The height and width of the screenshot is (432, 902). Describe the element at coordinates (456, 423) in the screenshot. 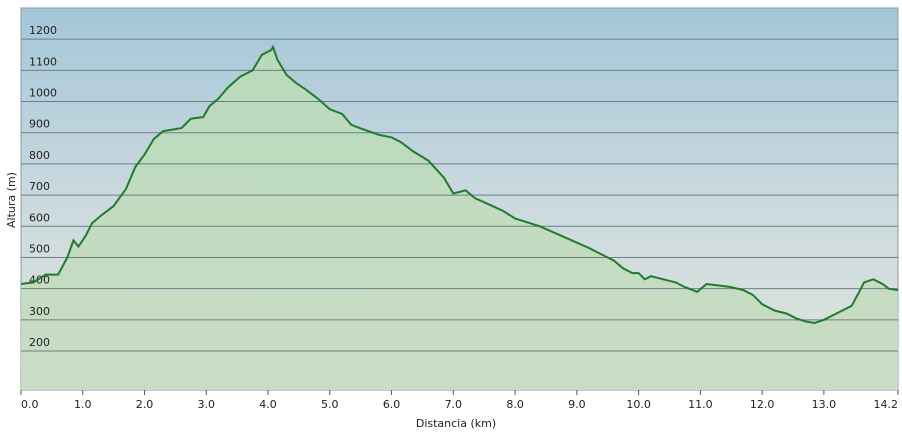

I see `x-axis-title: Distancia (km)` at that location.